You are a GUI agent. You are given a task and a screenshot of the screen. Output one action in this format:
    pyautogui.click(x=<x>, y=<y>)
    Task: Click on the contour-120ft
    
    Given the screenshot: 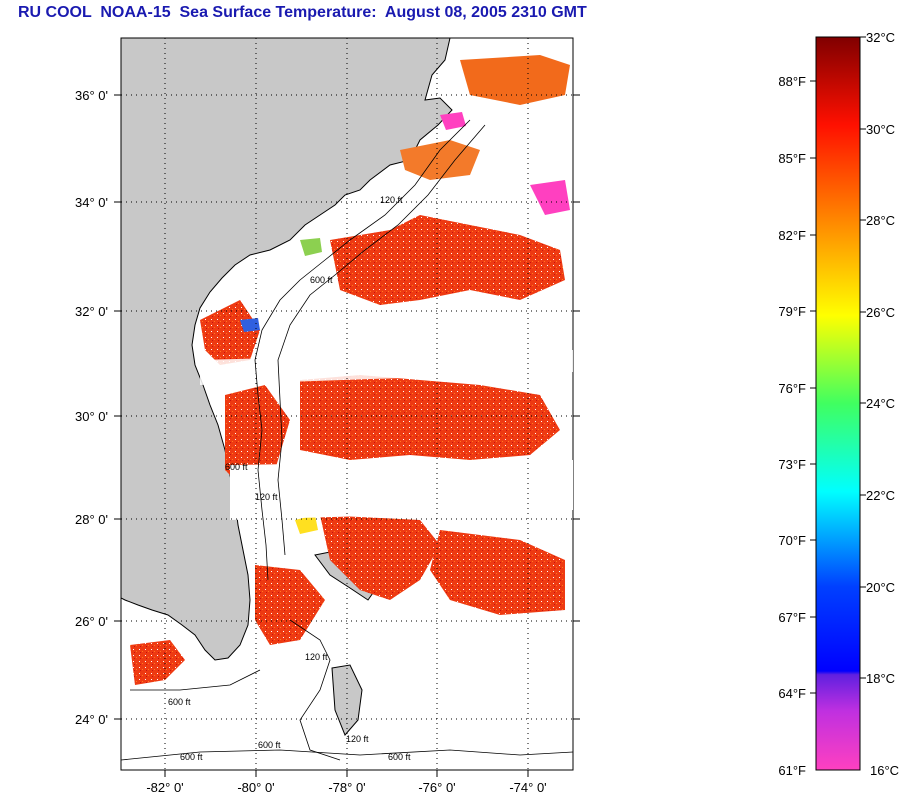 What is the action you would take?
    pyautogui.click(x=362, y=350)
    